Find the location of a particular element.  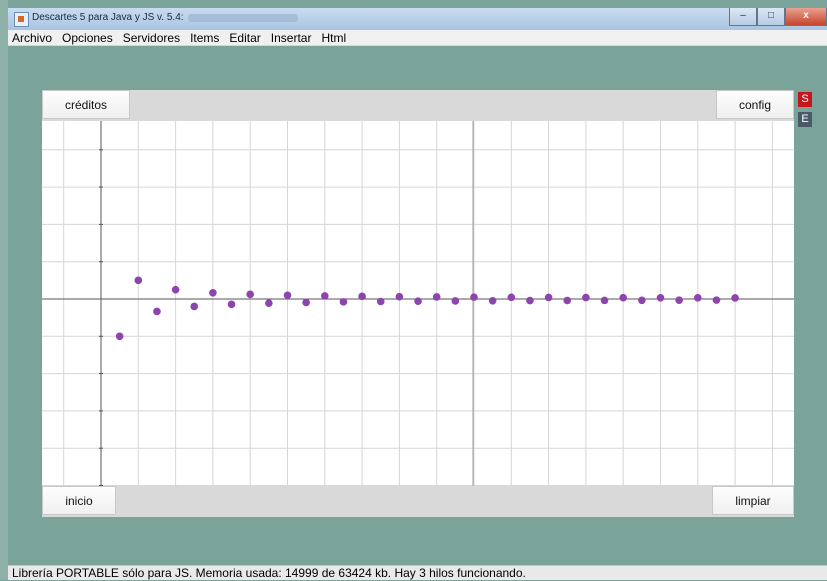

window-controls: – □ x is located at coordinates (778, 17).